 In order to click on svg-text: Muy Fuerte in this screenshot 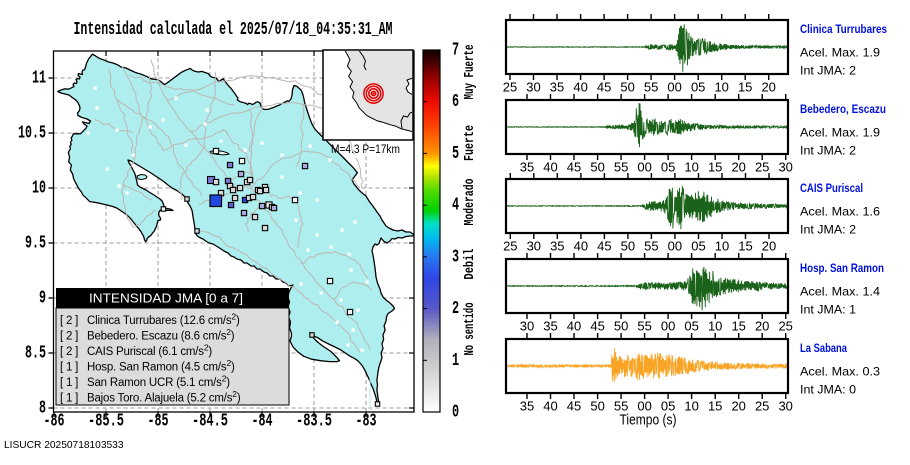, I will do `click(470, 72)`.